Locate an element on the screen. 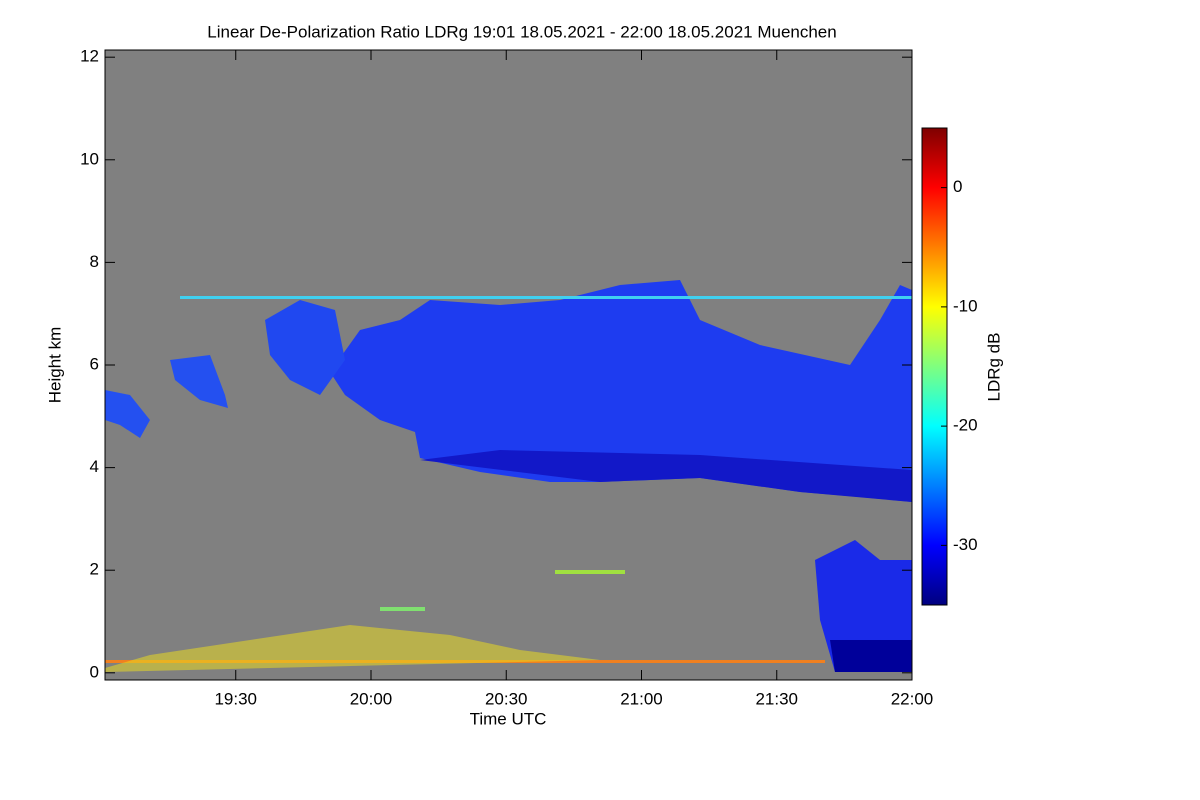 The image size is (1200, 800). y-tick-label: 2 is located at coordinates (94, 569).